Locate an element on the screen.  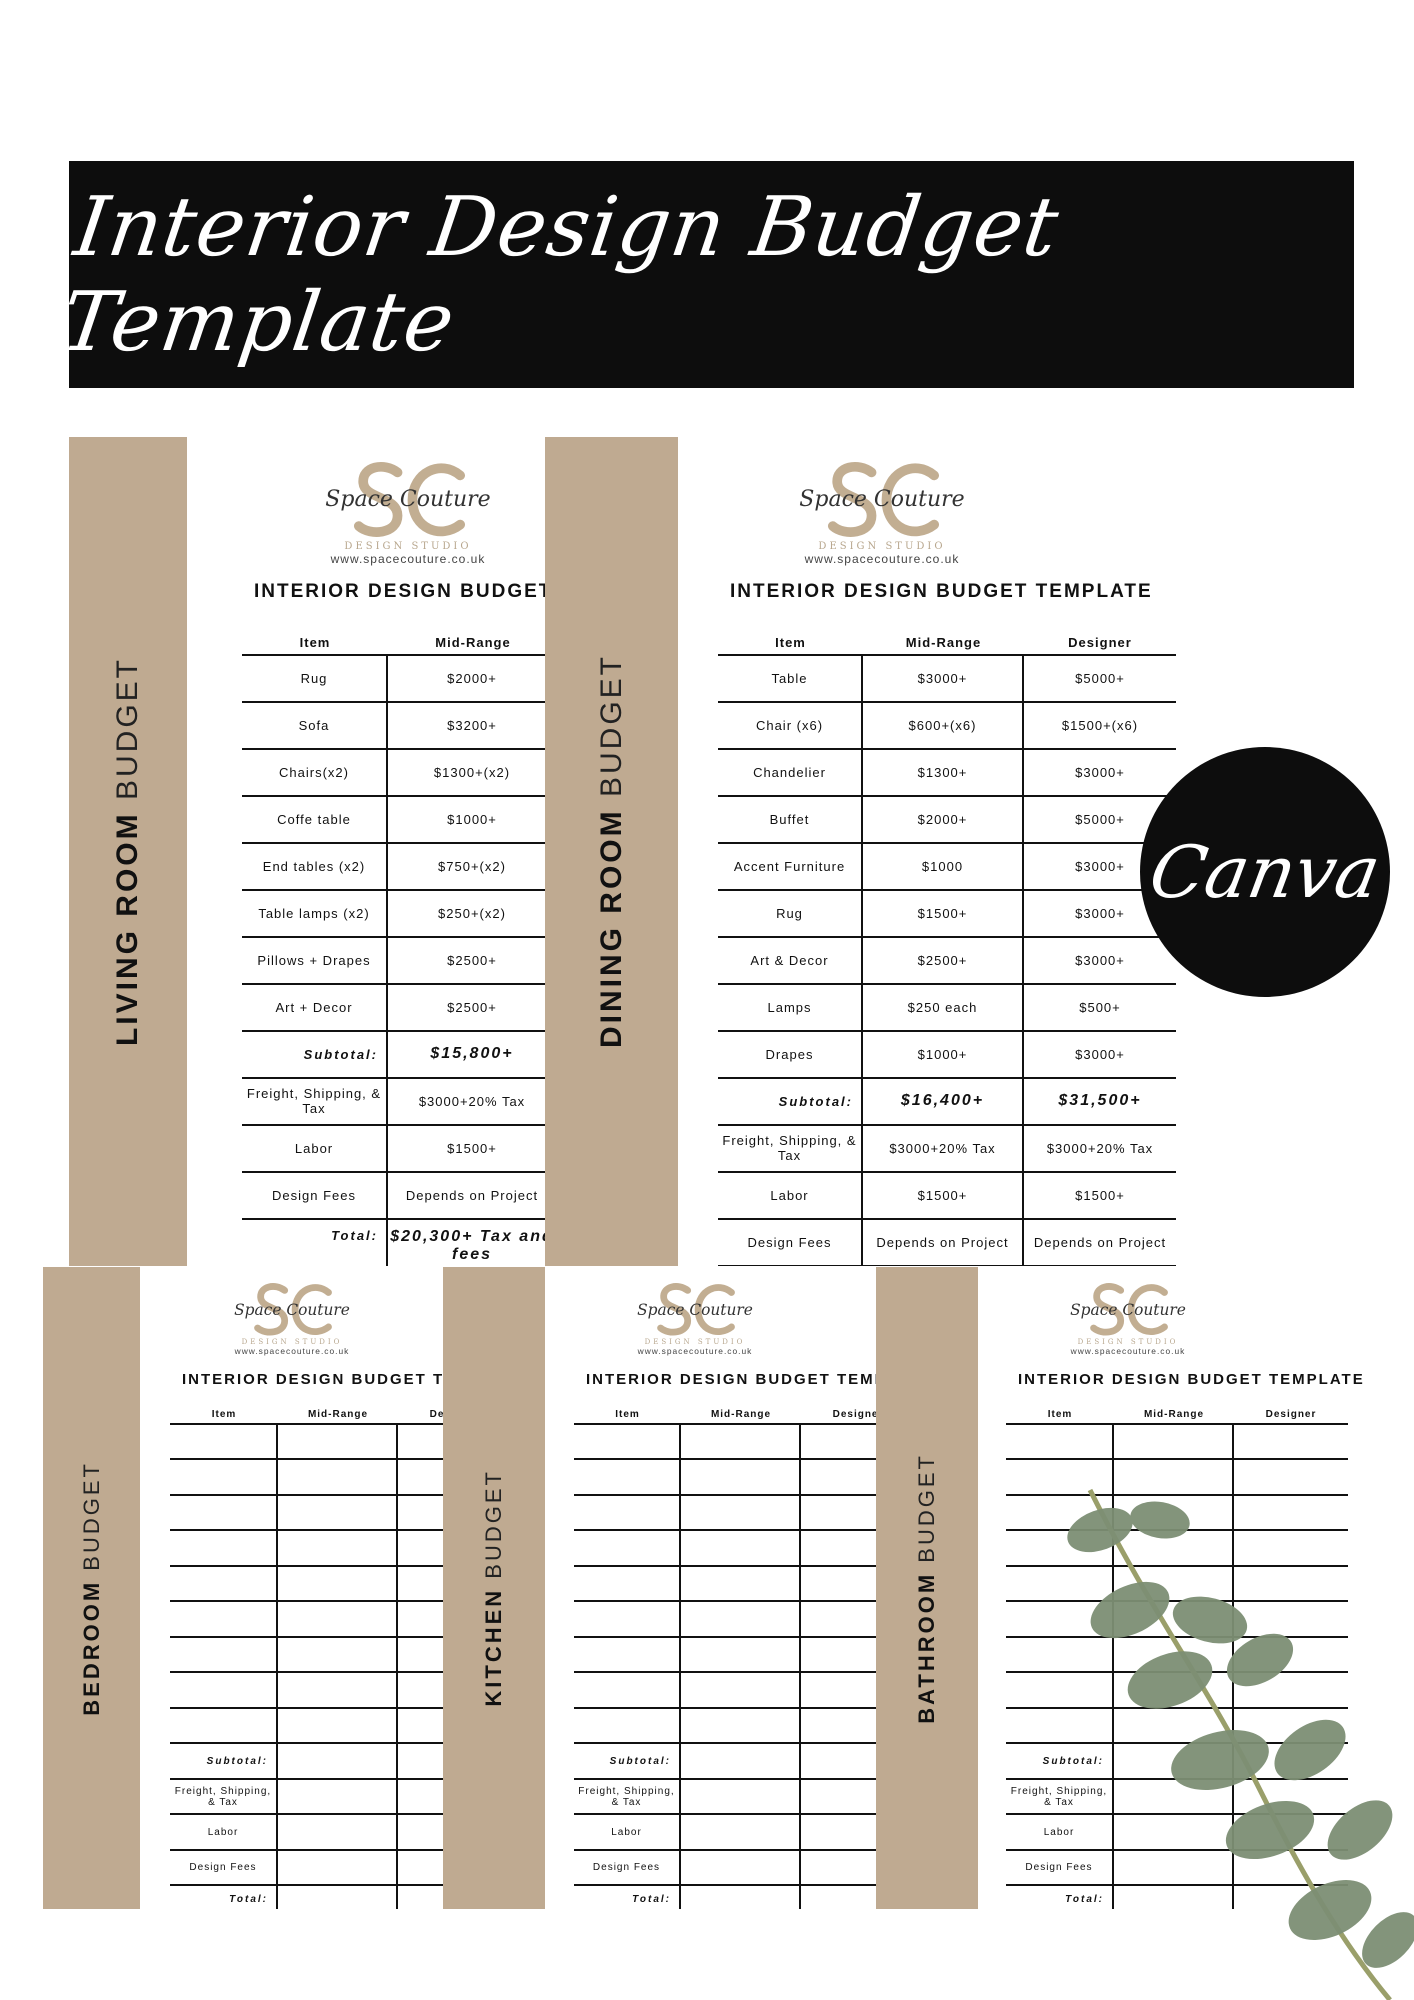
table-row: Design Fees is located at coordinates (306, 1868).